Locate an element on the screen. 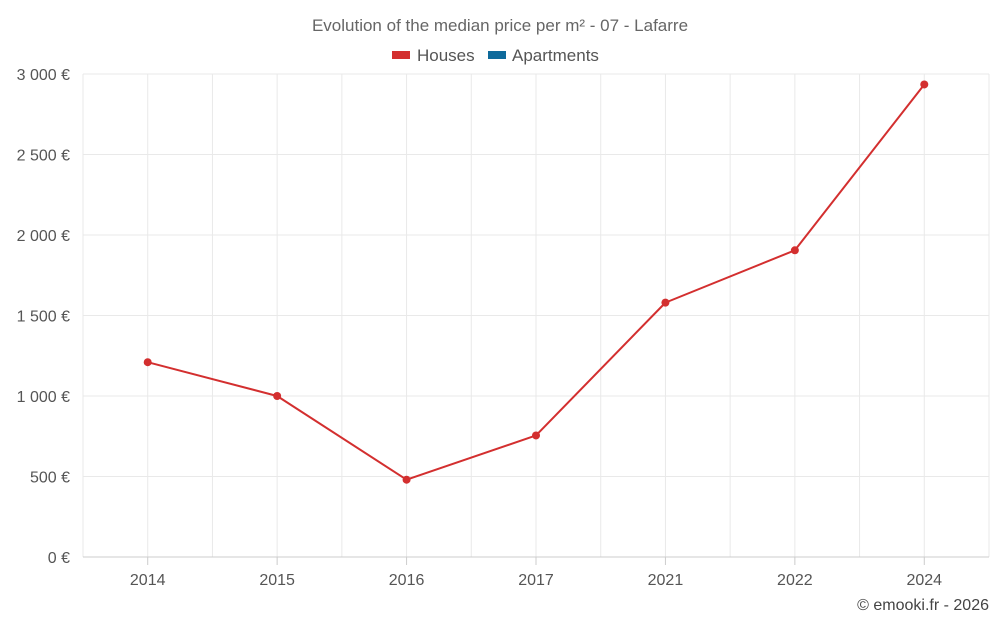 This screenshot has width=1000, height=625. data-point-houses-2014 is located at coordinates (147, 362).